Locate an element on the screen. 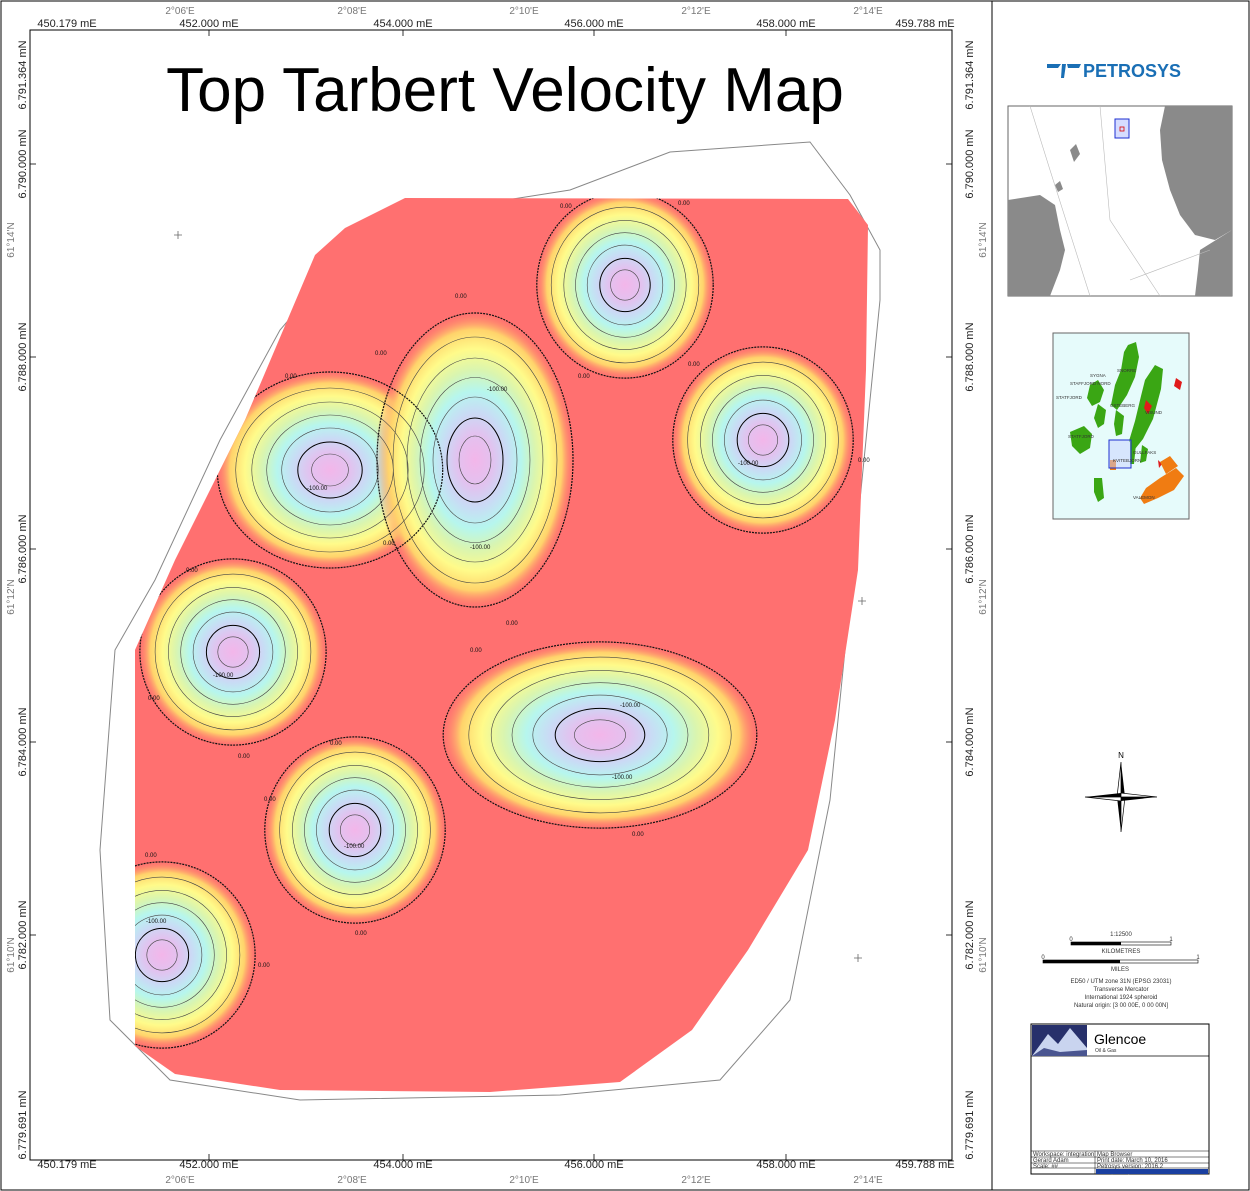  easting-label-bottom: 456.000 mE is located at coordinates (593, 1165).